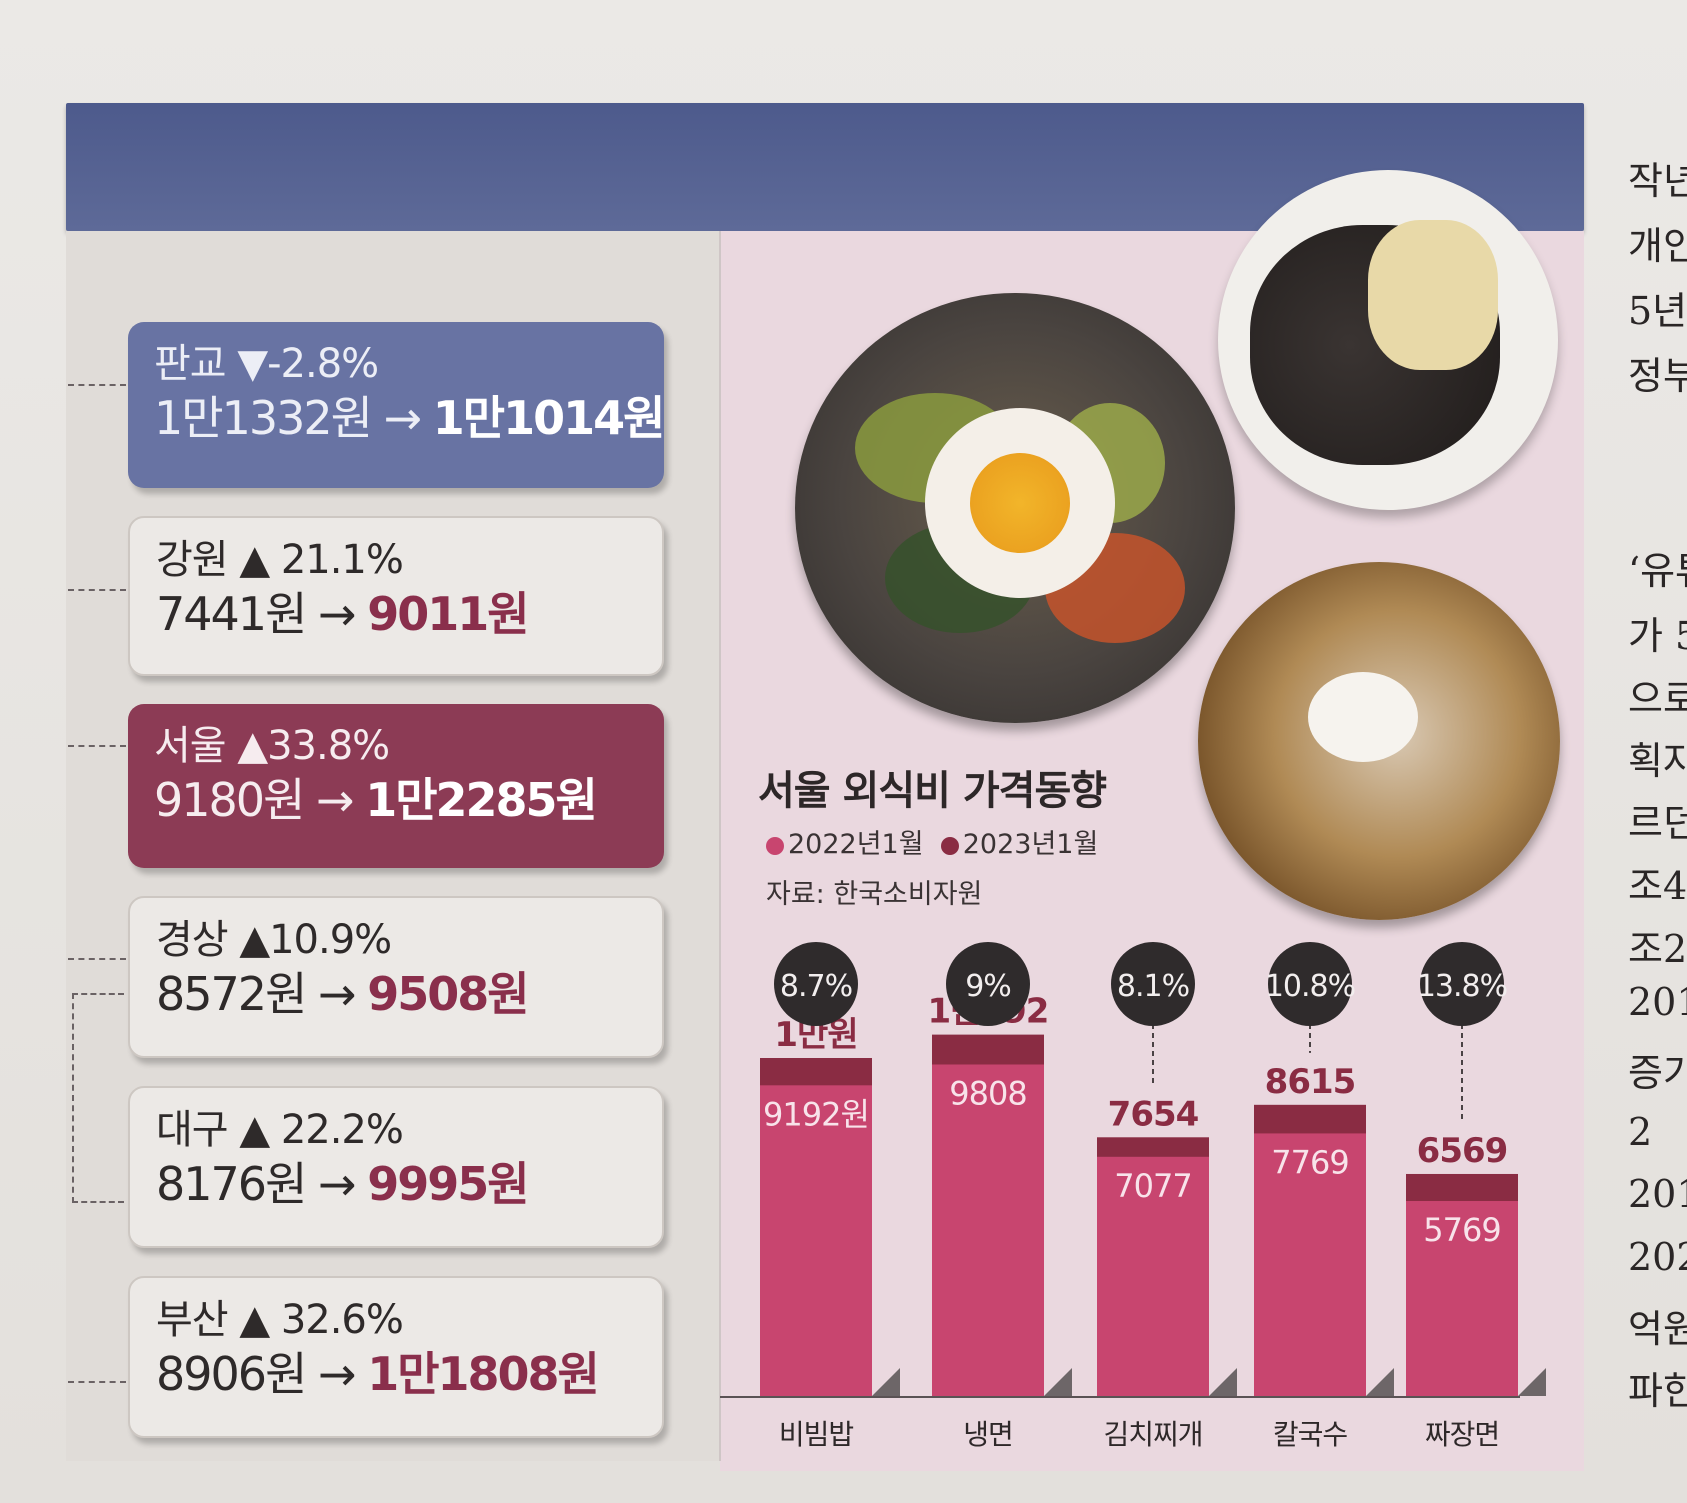 The width and height of the screenshot is (1687, 1503). Describe the element at coordinates (1310, 1434) in the screenshot. I see `category-label: 칼국수` at that location.